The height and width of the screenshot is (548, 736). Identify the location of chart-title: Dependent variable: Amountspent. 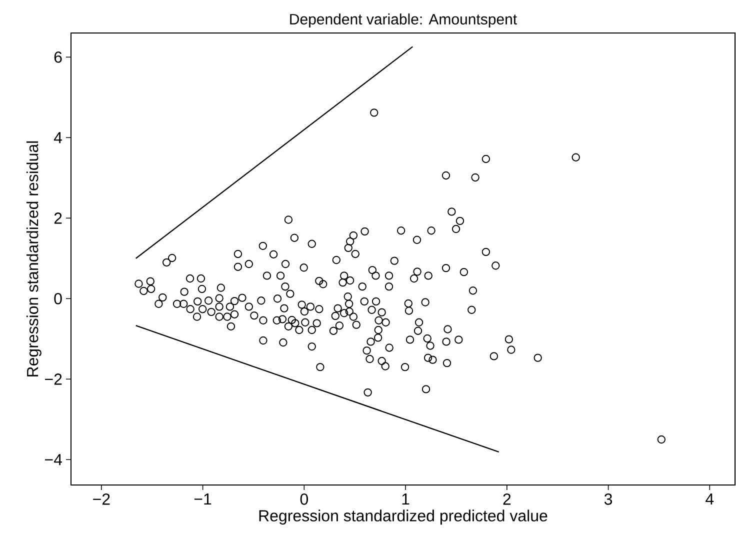
(403, 21).